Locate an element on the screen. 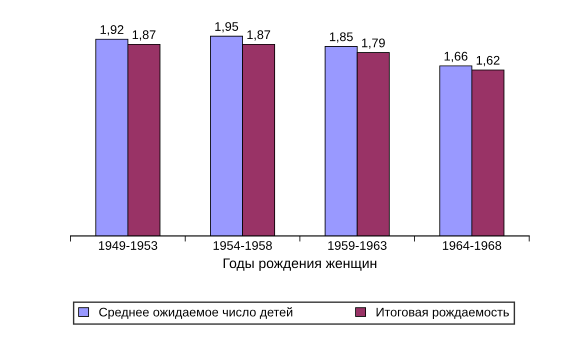  legend-label: Среднее ожидаемое число детей is located at coordinates (195, 313).